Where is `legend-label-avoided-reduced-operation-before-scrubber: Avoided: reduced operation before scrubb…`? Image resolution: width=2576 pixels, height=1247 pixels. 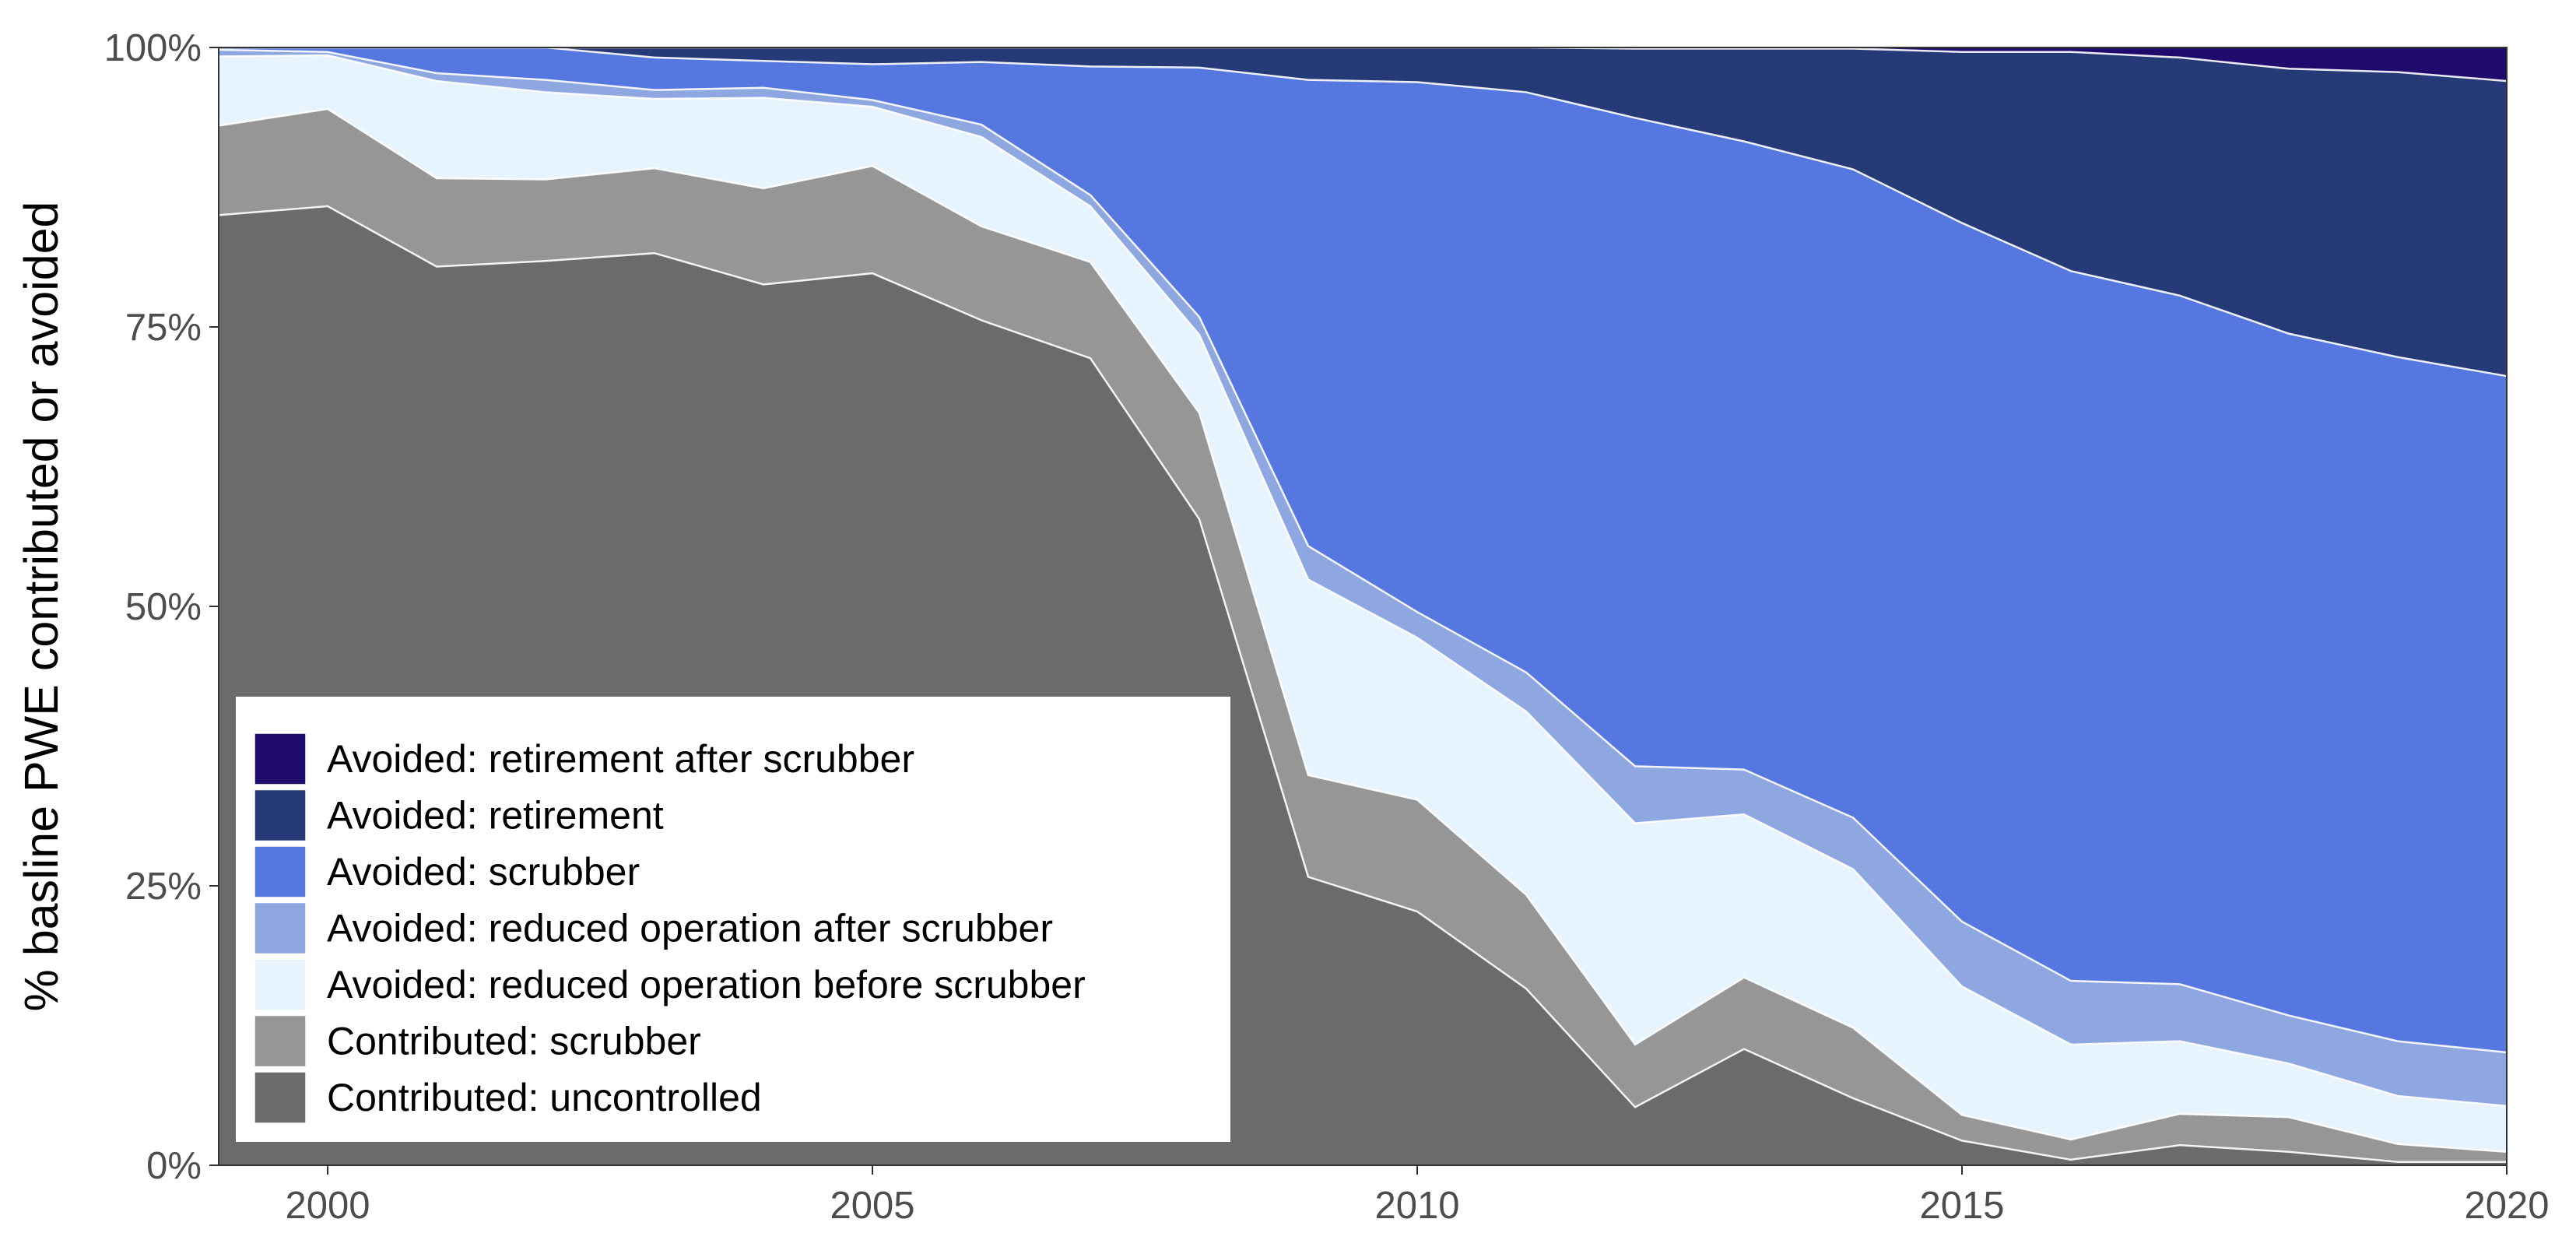
legend-label-avoided-reduced-operation-before-scrubber: Avoided: reduced operation before scrubb… is located at coordinates (707, 984).